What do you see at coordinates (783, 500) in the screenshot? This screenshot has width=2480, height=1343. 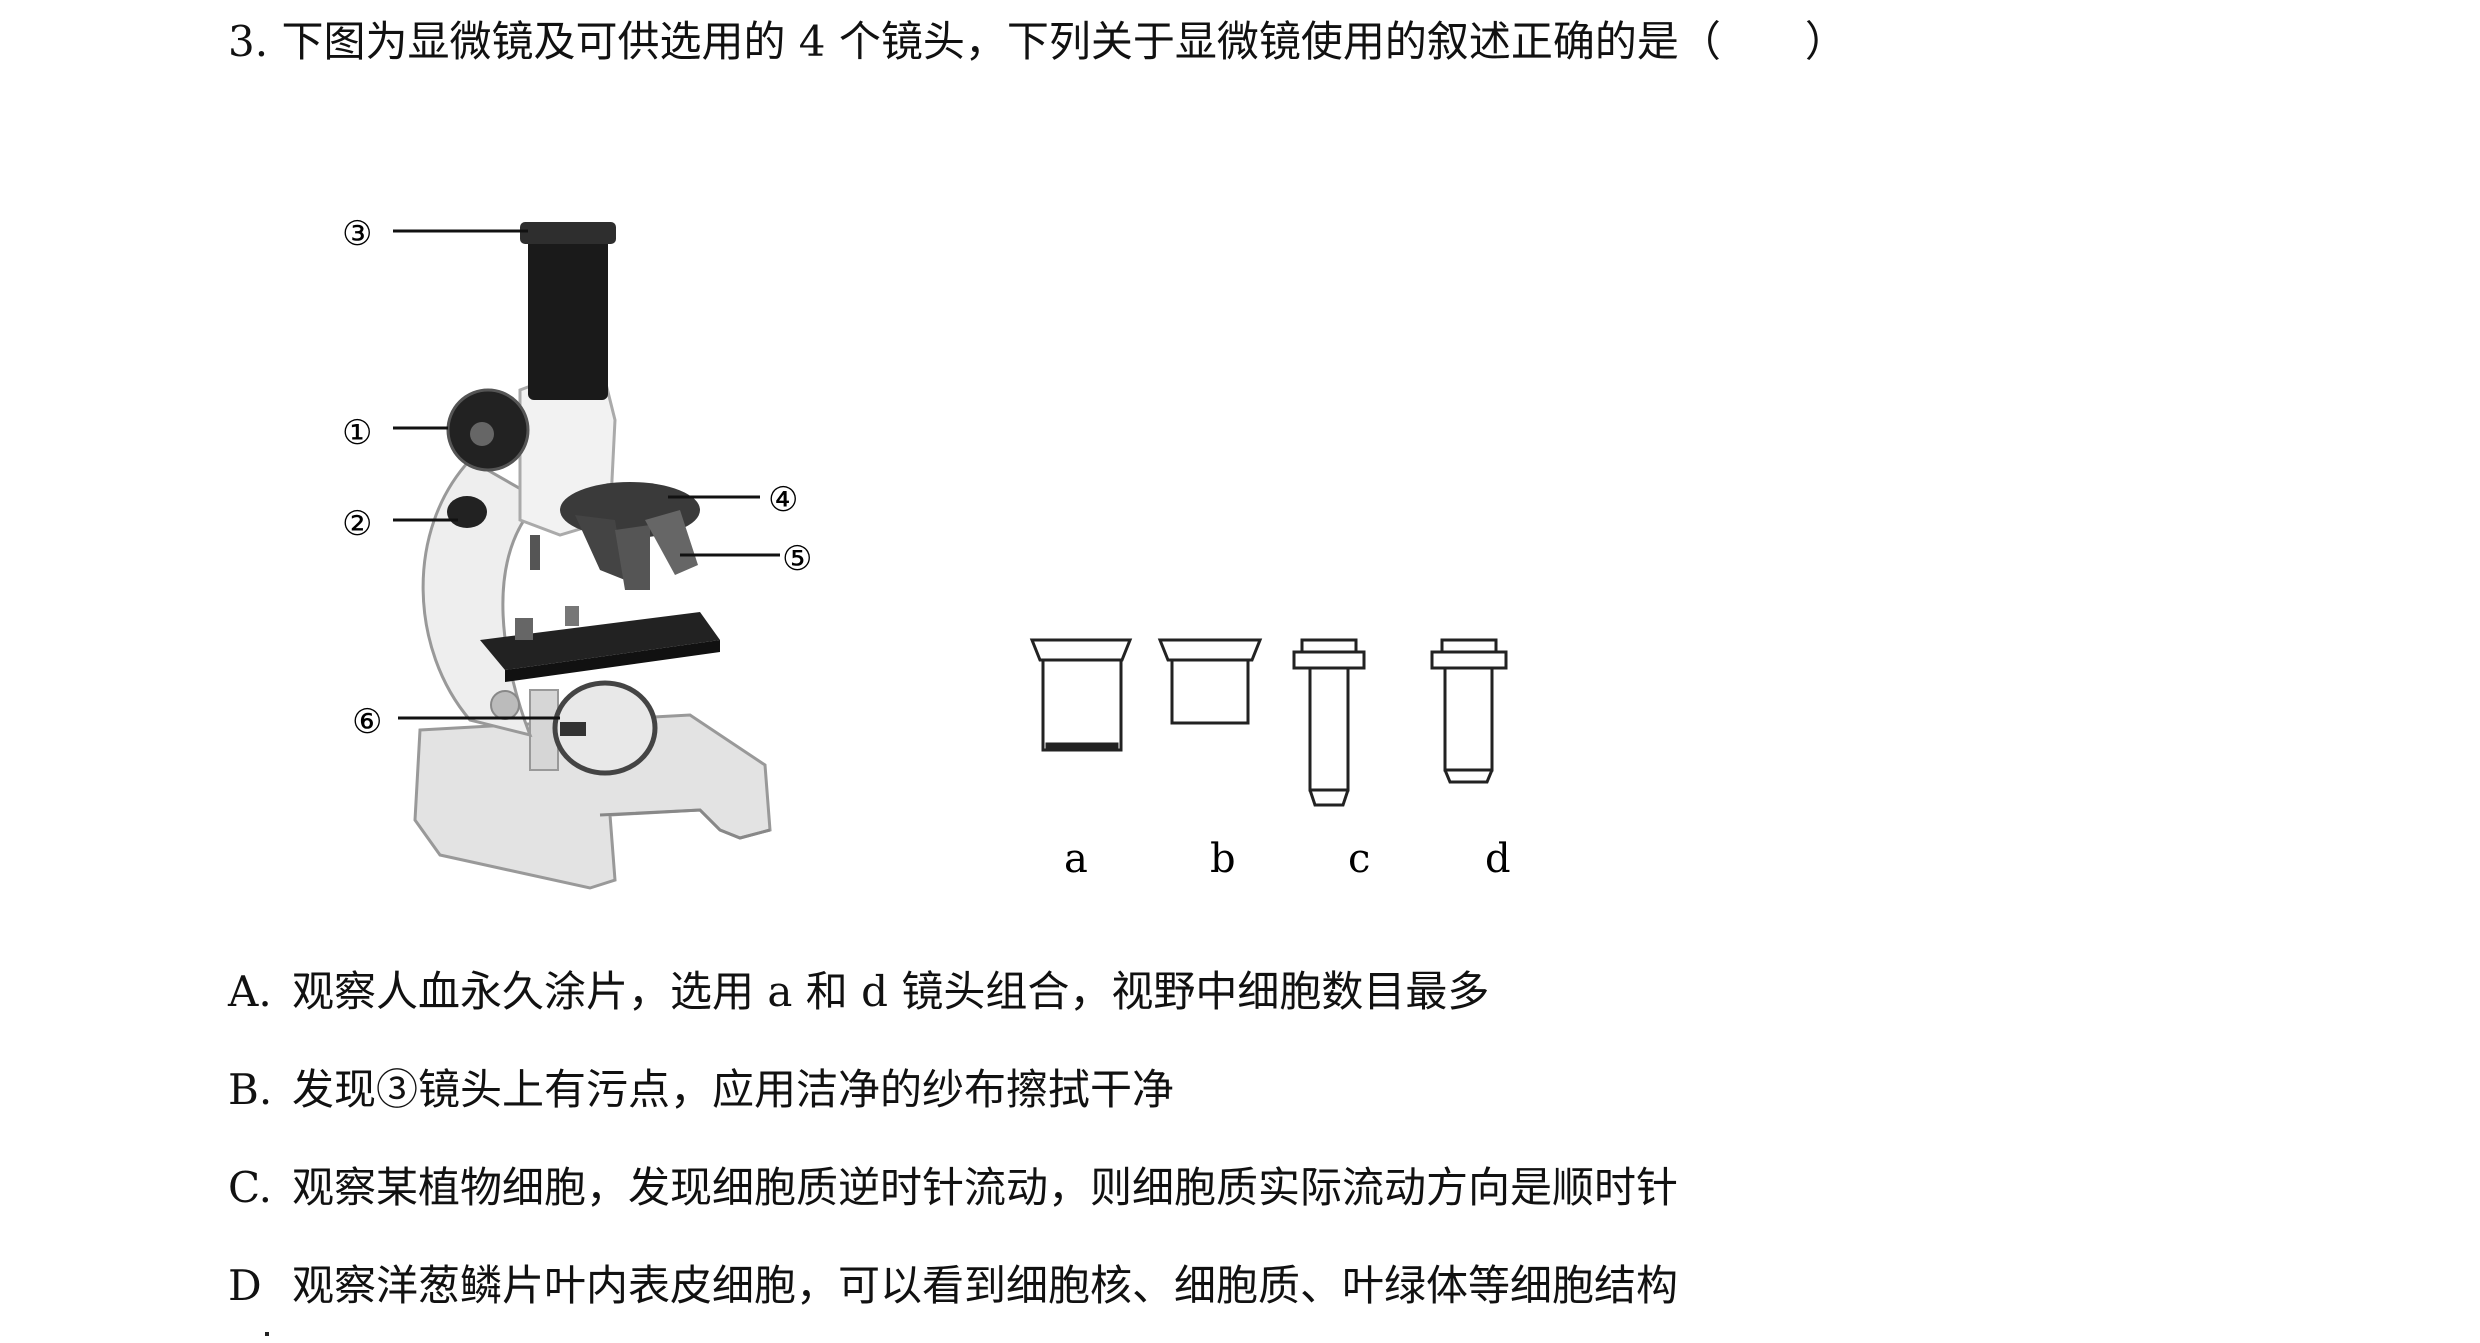 I see `callout-4-label: ④` at bounding box center [783, 500].